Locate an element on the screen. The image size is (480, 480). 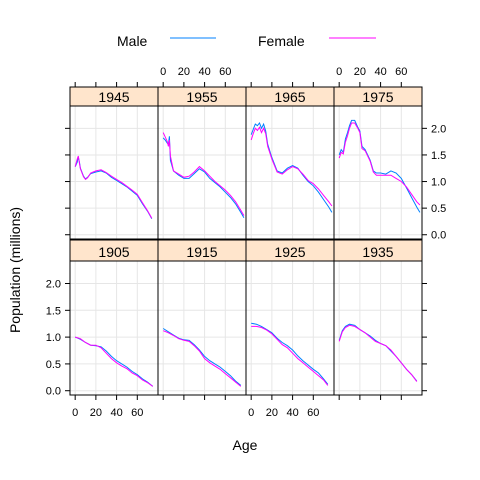
panel-1935: 1935 is located at coordinates (378, 317).